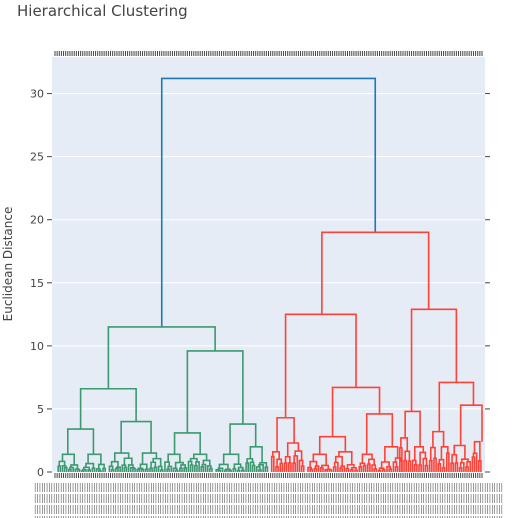 The height and width of the screenshot is (518, 527). Describe the element at coordinates (320, 365) in the screenshot. I see `merge-link-r1` at that location.